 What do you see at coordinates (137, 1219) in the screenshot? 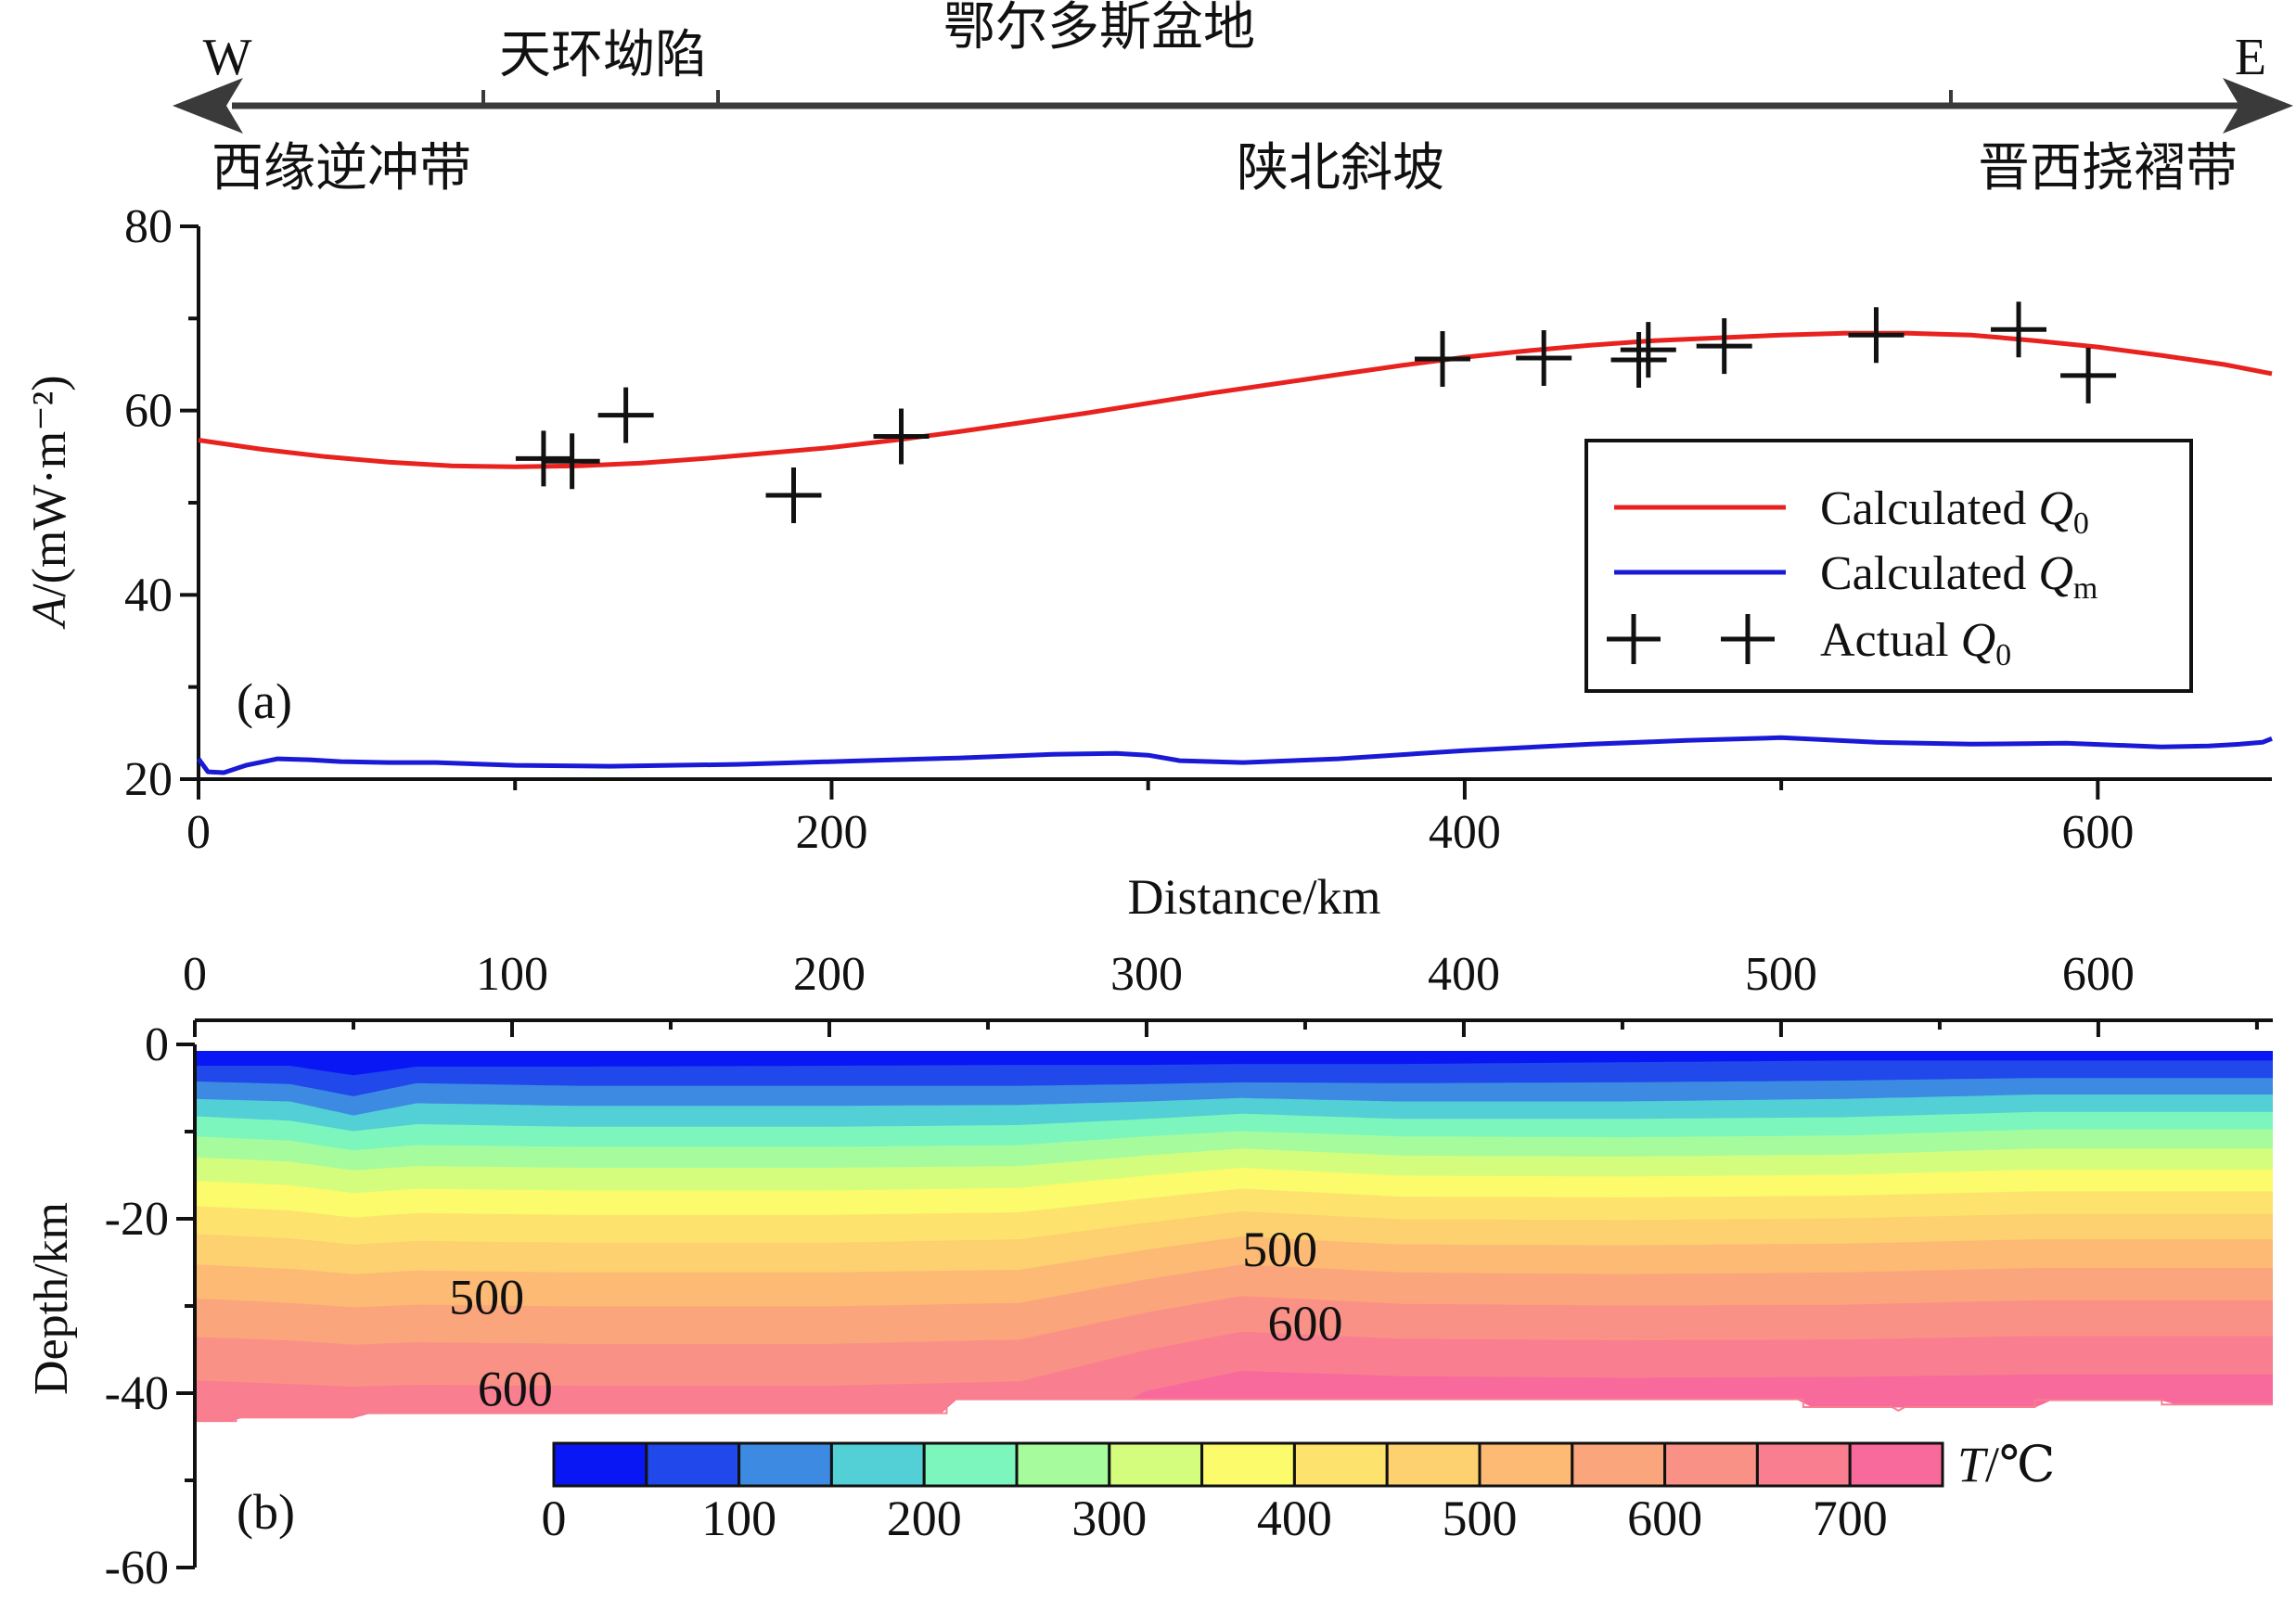
I see `panel-b-y-tick-label: -20` at bounding box center [137, 1219].